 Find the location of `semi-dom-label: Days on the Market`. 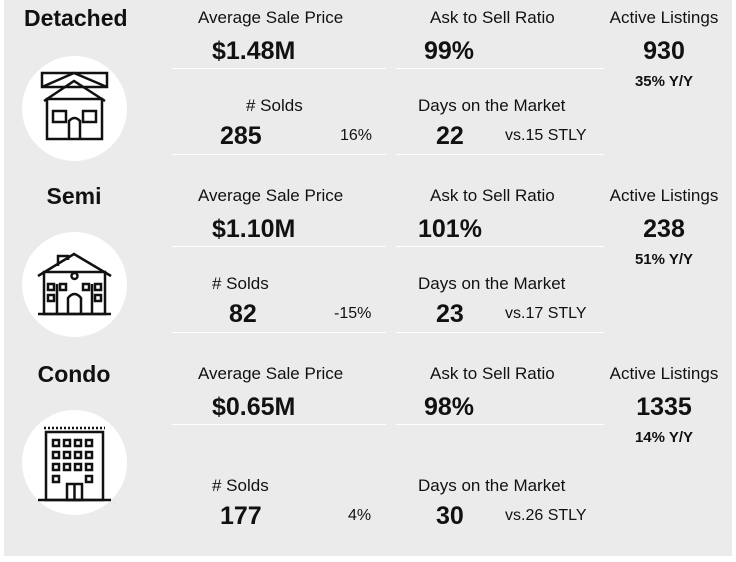

semi-dom-label: Days on the Market is located at coordinates (492, 283).